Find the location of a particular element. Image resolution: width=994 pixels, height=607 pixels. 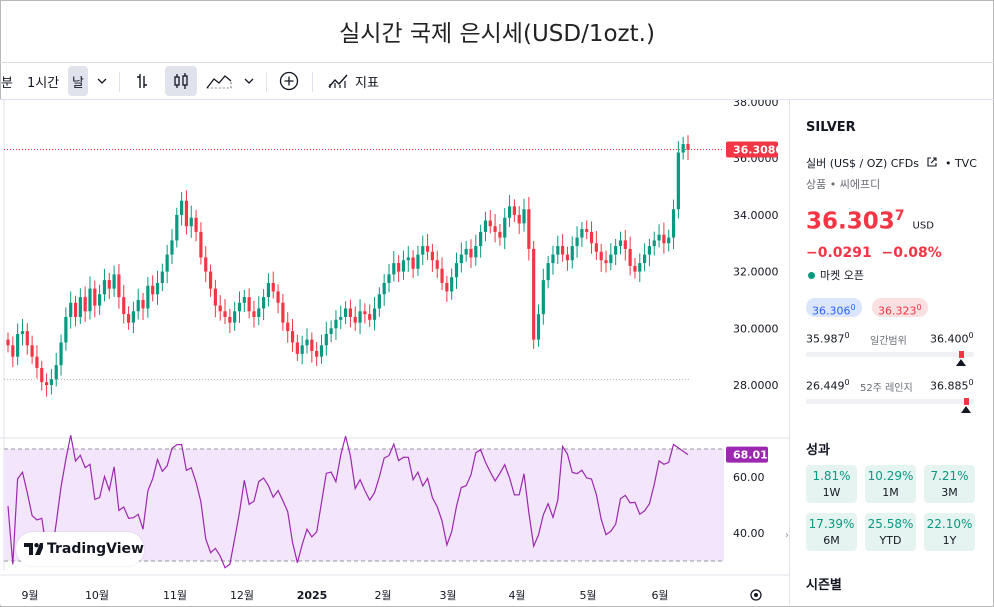

performance-cell-3m: 7.21% 3M is located at coordinates (949, 484).